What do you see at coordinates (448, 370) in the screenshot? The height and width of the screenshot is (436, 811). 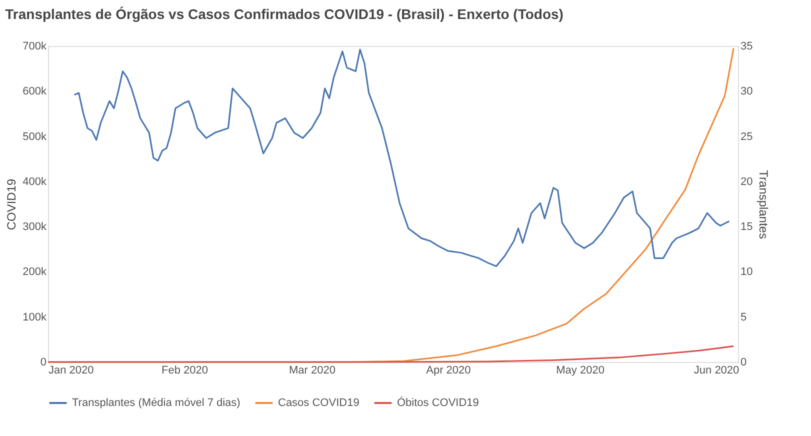 I see `x-tick-label: Apr 2020` at bounding box center [448, 370].